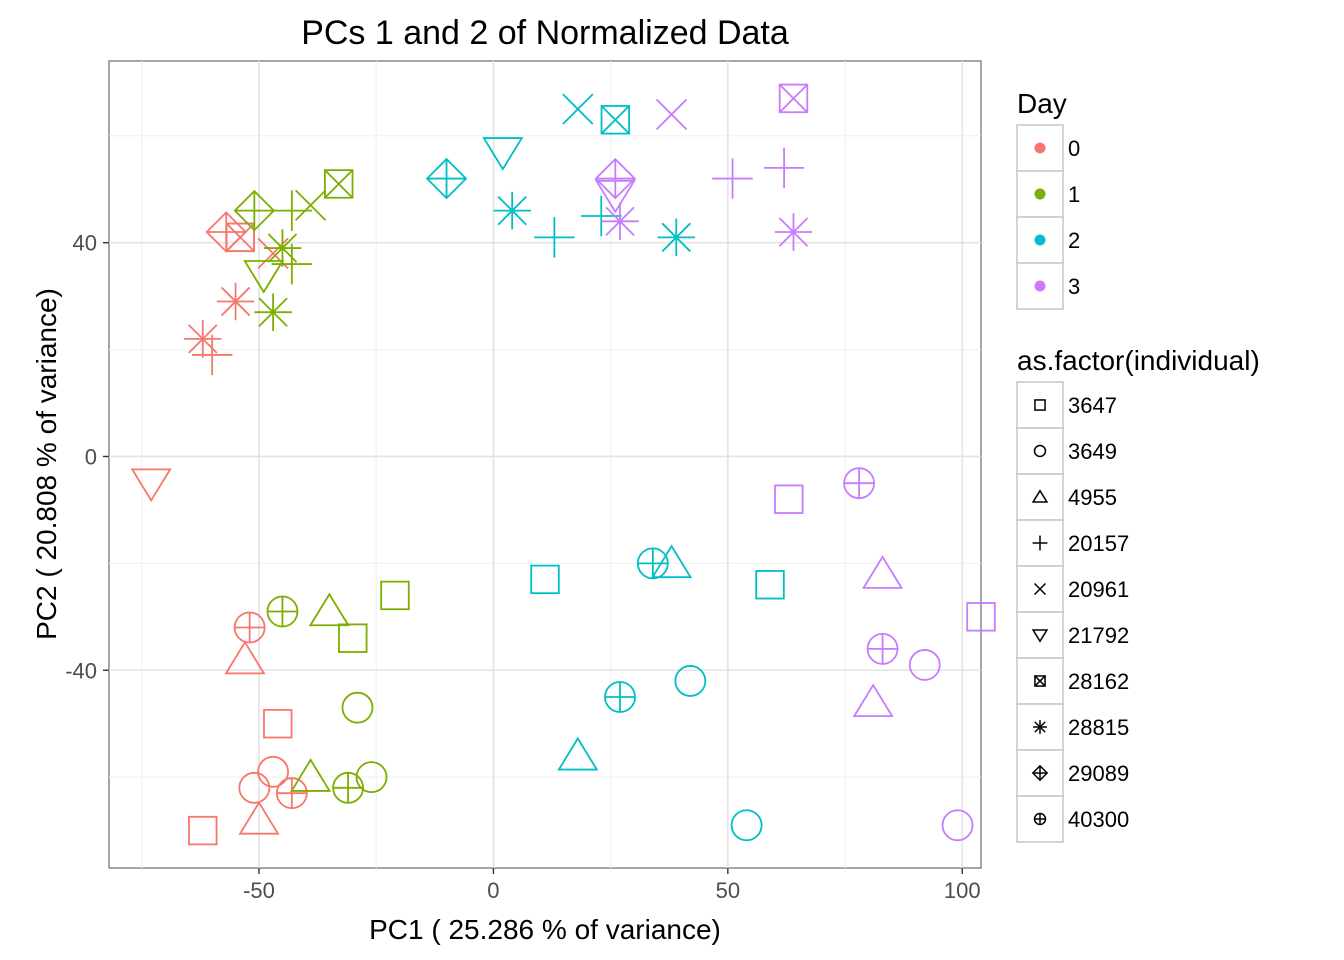  Describe the element at coordinates (259, 890) in the screenshot. I see `x-tick-label: -50` at that location.